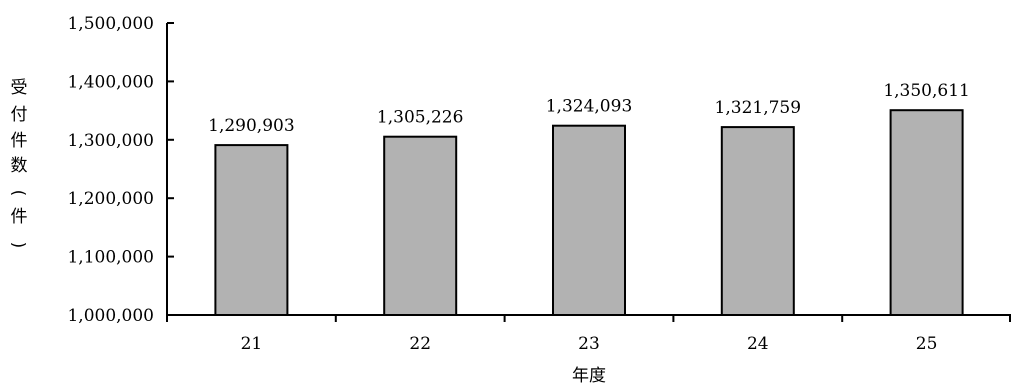  What do you see at coordinates (758, 344) in the screenshot?
I see `x-tick-label: 24` at bounding box center [758, 344].